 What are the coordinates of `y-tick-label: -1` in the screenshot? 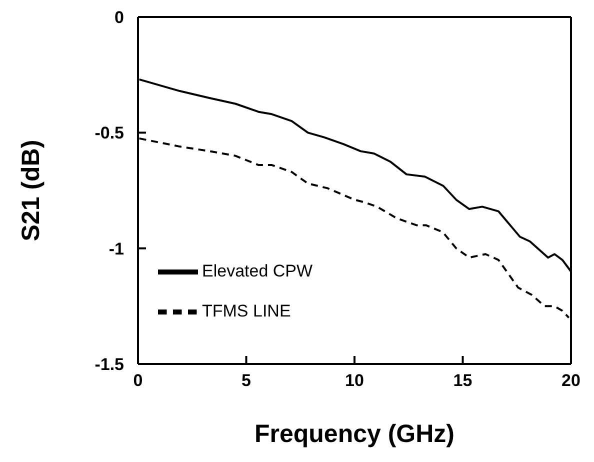 It's located at (116, 248).